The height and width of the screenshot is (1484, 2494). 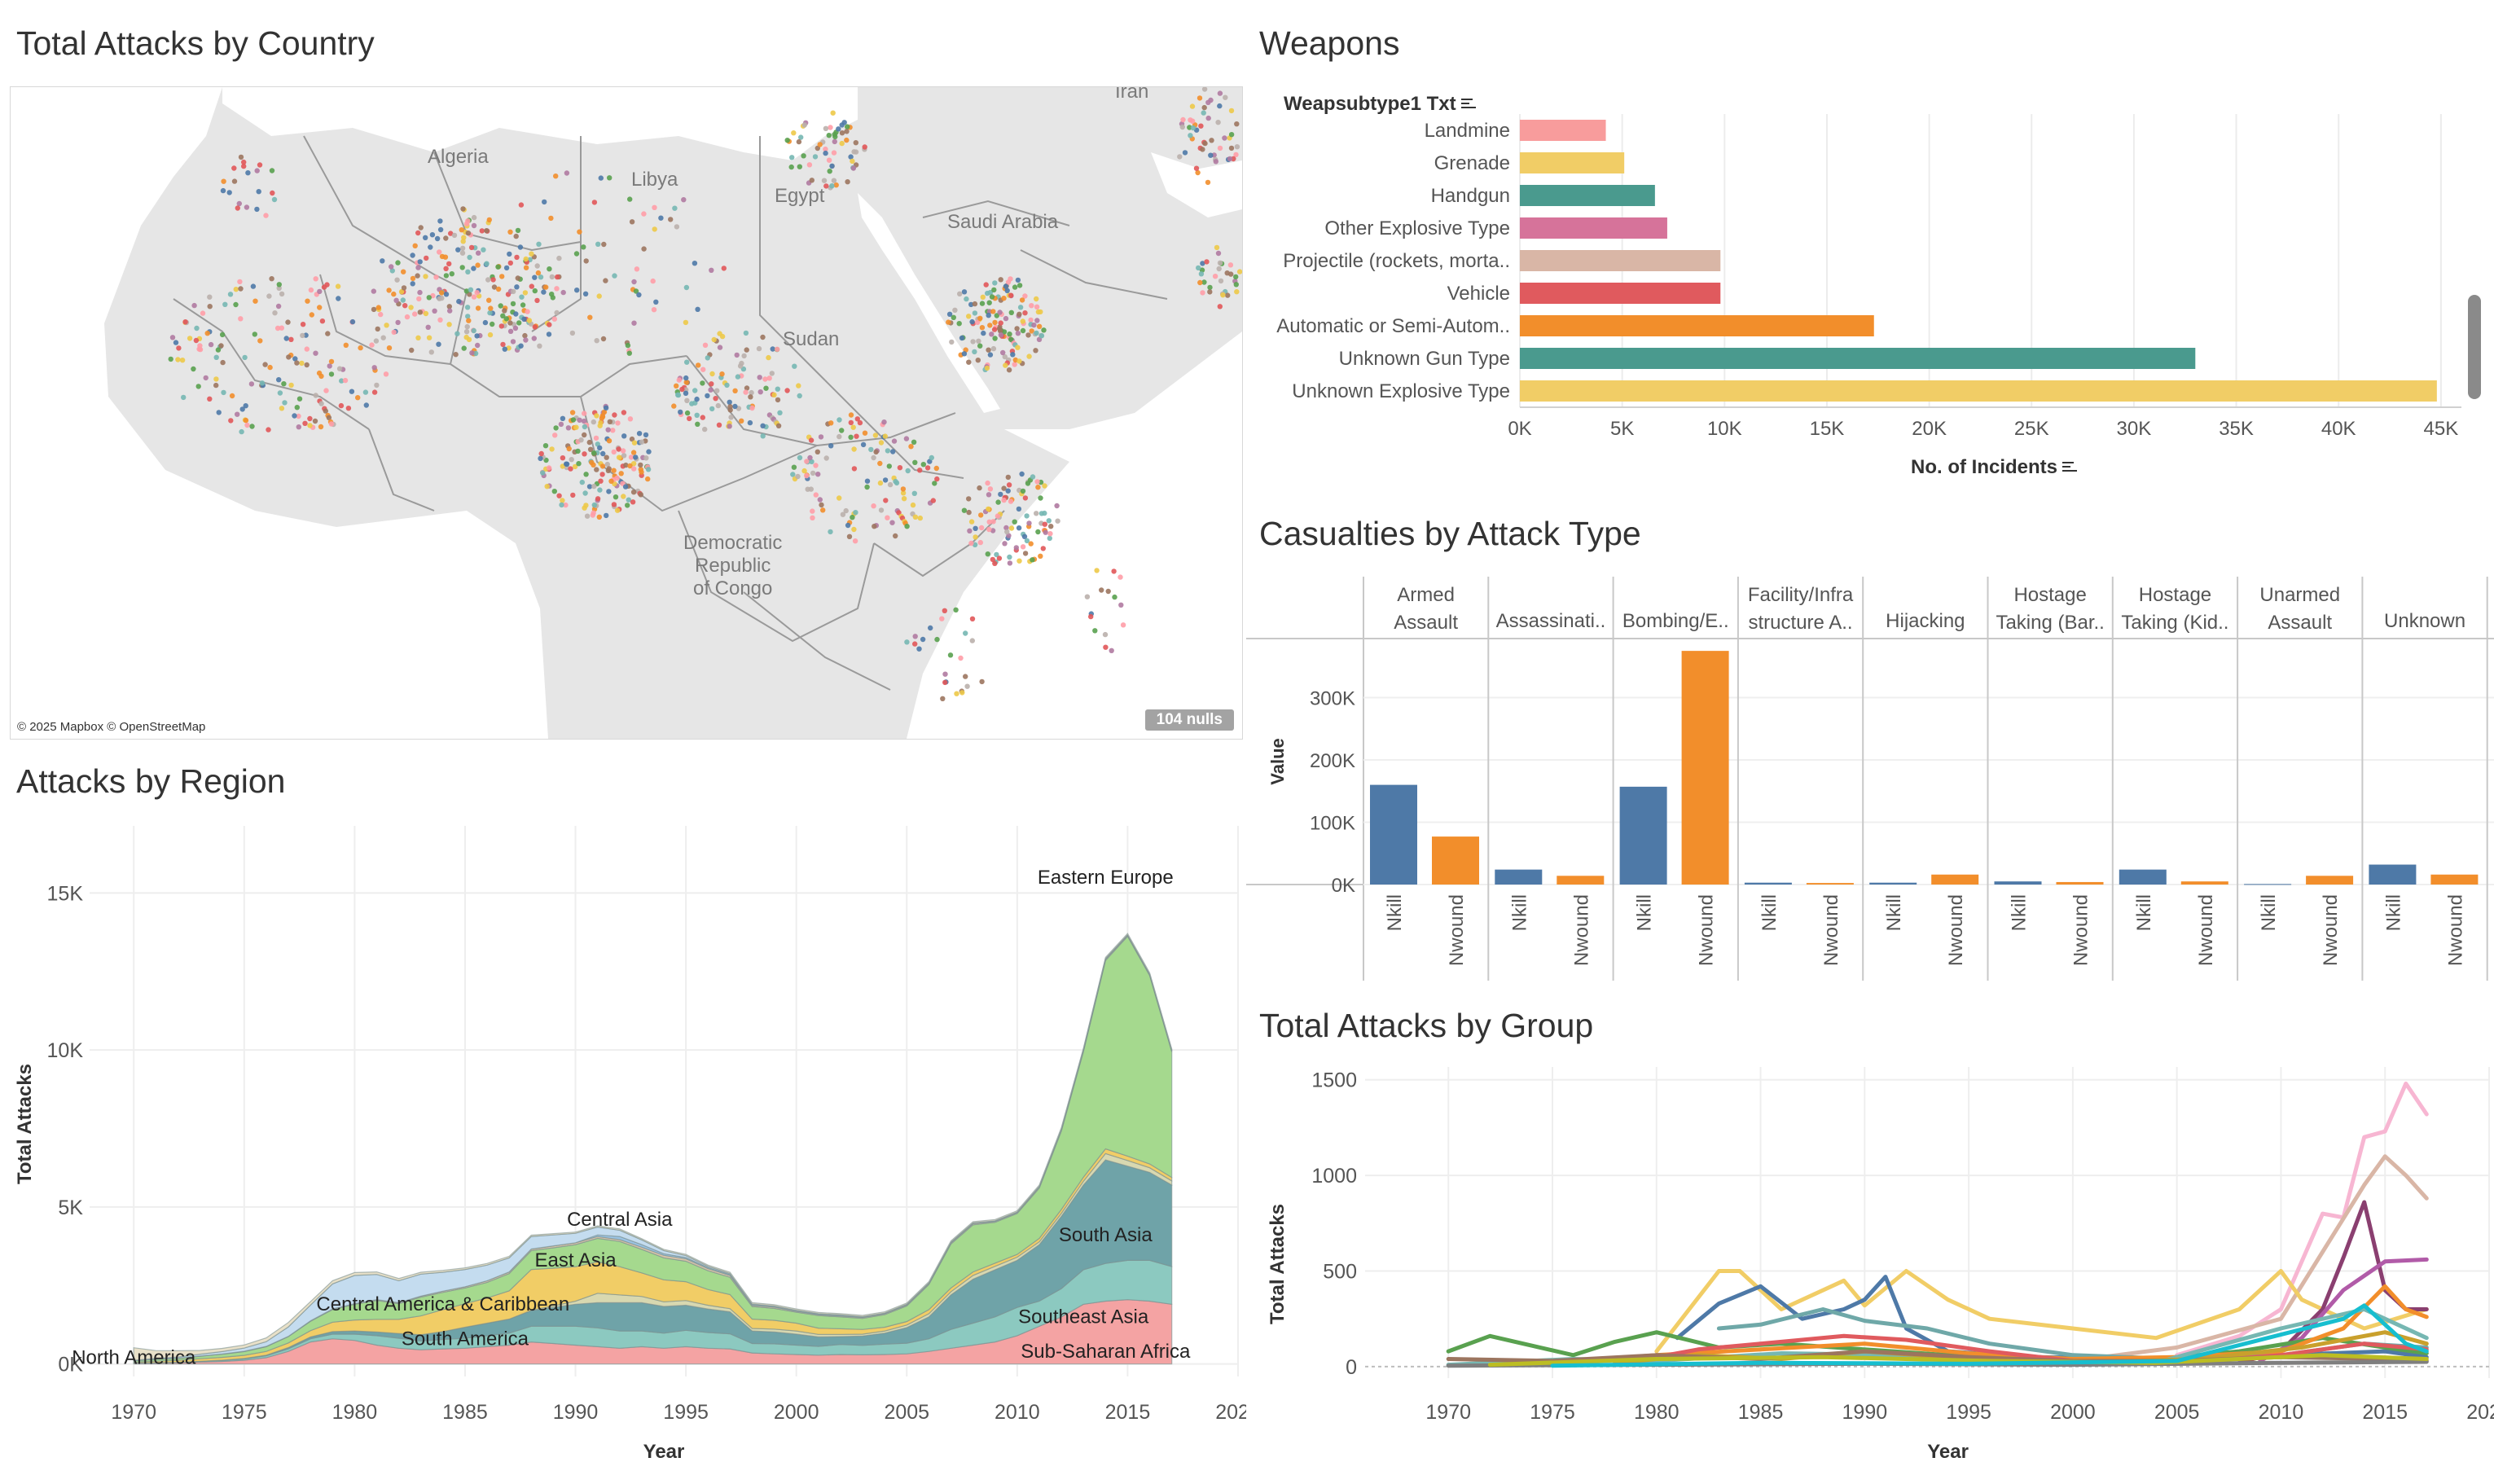 What do you see at coordinates (1996, 467) in the screenshot?
I see `weapons-xaxis-title: No. of Incidents` at bounding box center [1996, 467].